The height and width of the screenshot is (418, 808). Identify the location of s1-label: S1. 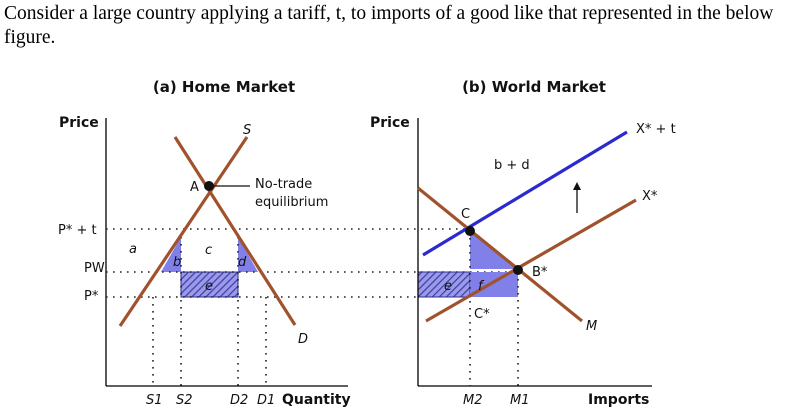
(154, 400).